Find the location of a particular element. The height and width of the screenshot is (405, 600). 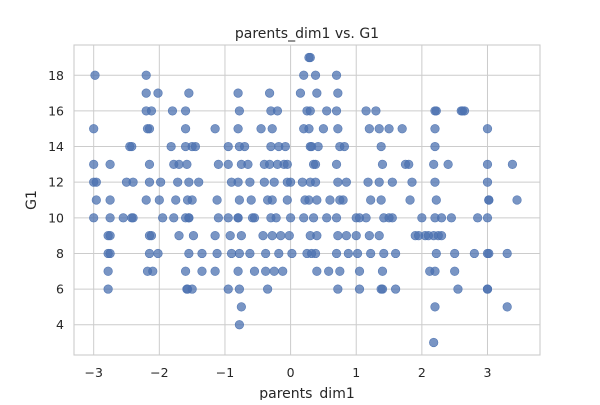

y-tick-label: 4 is located at coordinates (60, 324).